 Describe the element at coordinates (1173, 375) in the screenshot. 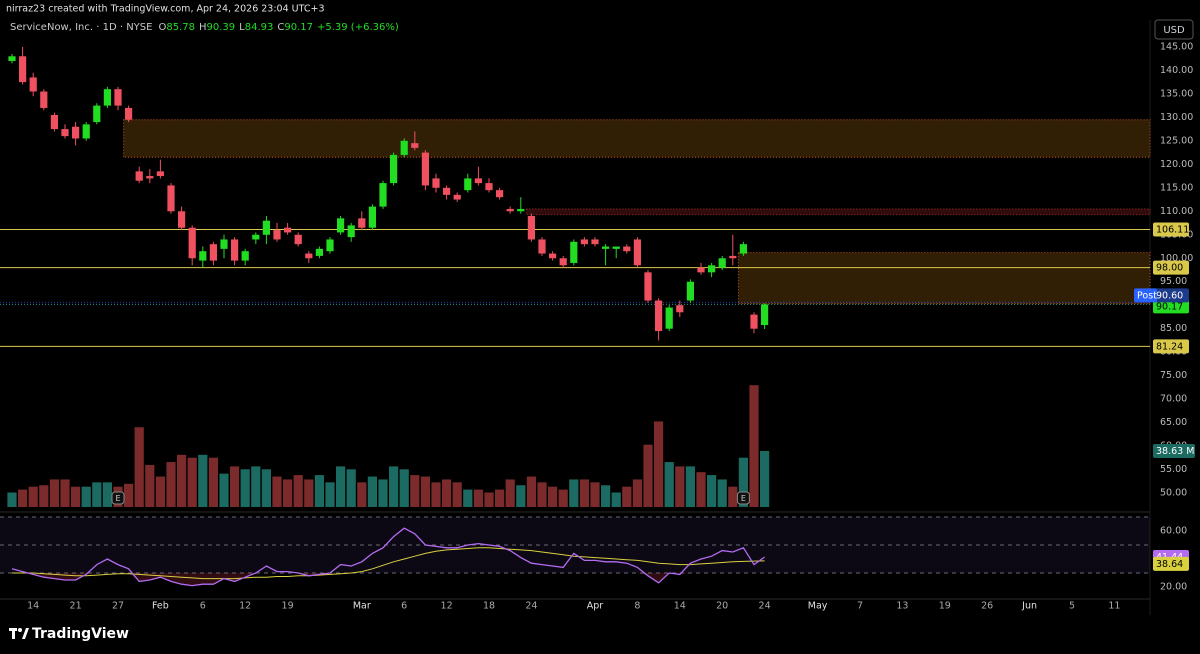

I see `y-tick-label: 75.00` at that location.